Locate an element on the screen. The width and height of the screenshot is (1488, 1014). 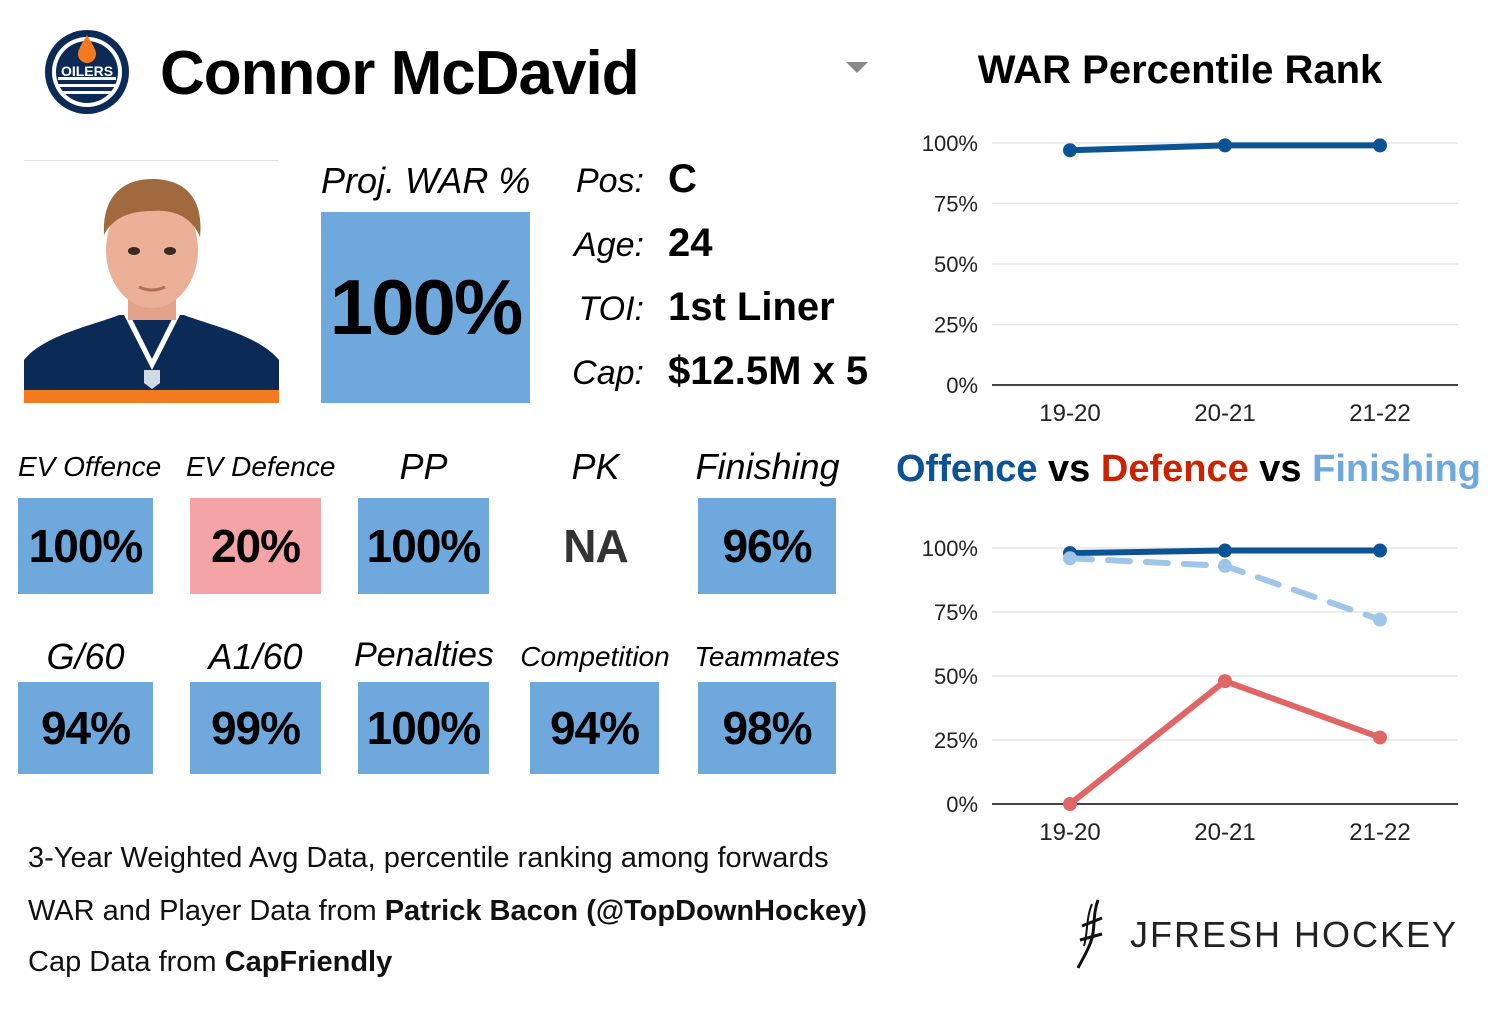
title-vs-1: vs is located at coordinates (1069, 469).